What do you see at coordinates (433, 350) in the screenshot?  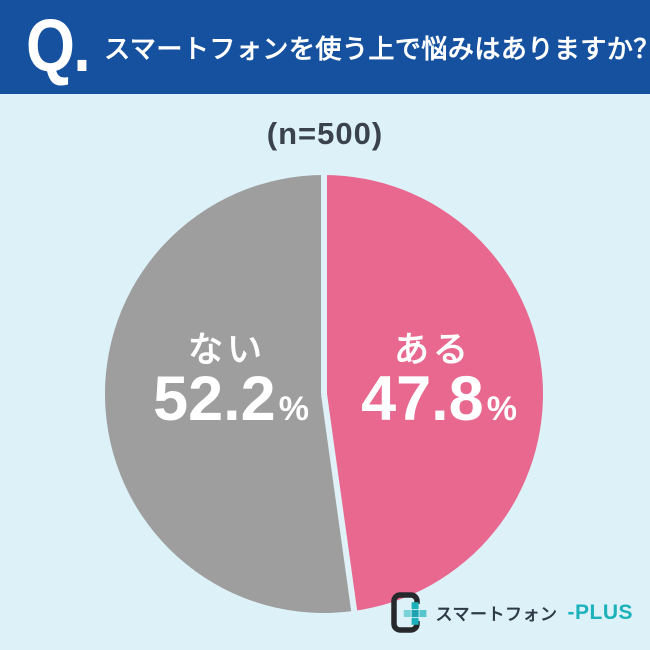 I see `slice-label-aru: ある` at bounding box center [433, 350].